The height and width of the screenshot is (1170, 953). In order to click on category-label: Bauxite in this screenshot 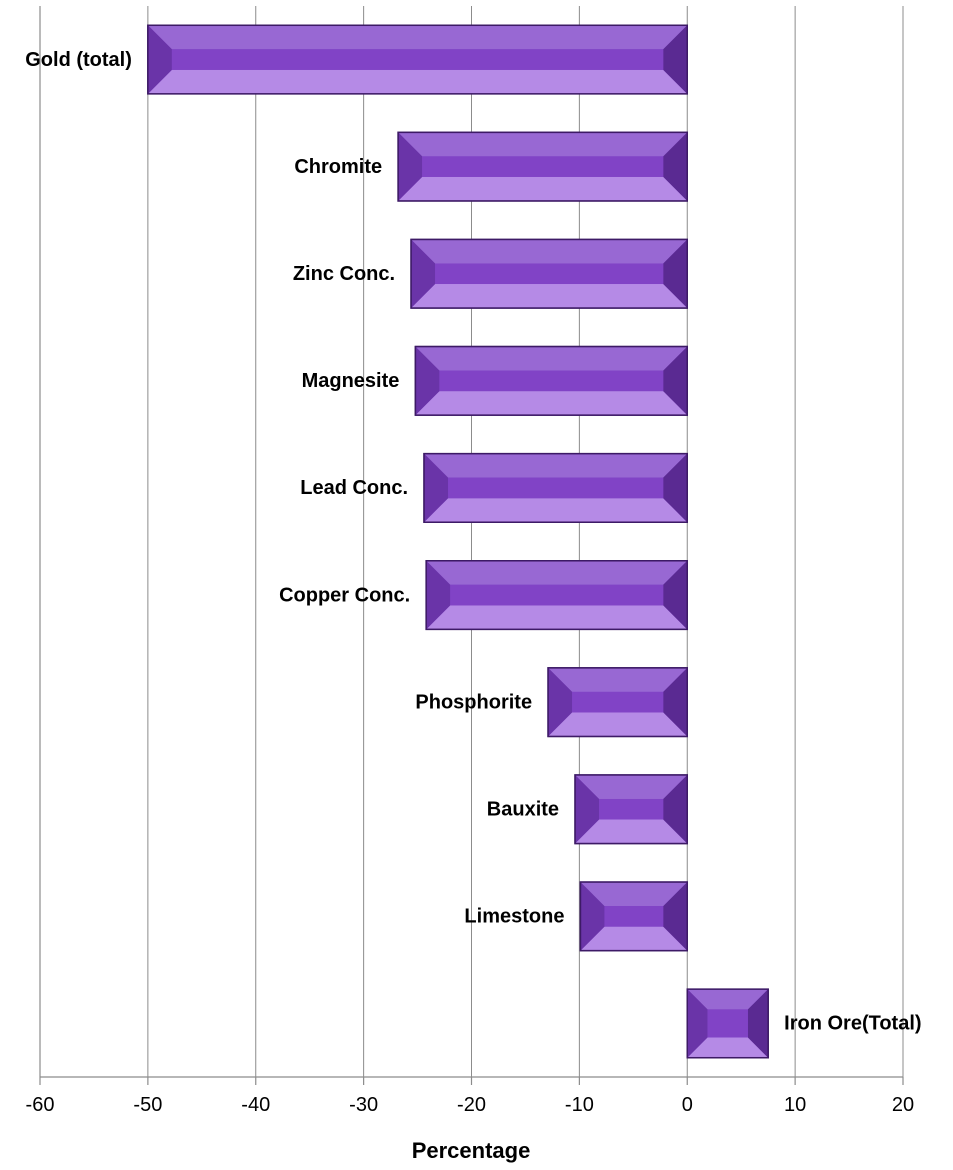, I will do `click(523, 810)`.